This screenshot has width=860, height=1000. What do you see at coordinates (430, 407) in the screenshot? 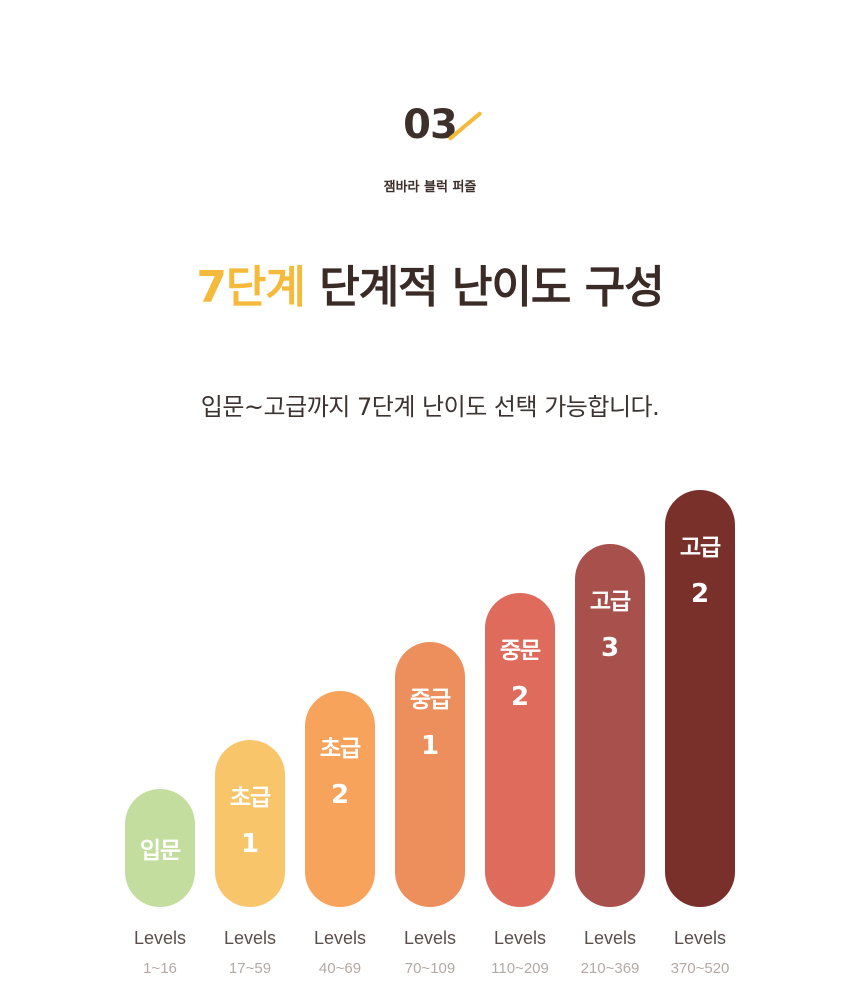
I see `description: 입문~고급까지 7단계 난이도 선택 가능합니다.` at bounding box center [430, 407].